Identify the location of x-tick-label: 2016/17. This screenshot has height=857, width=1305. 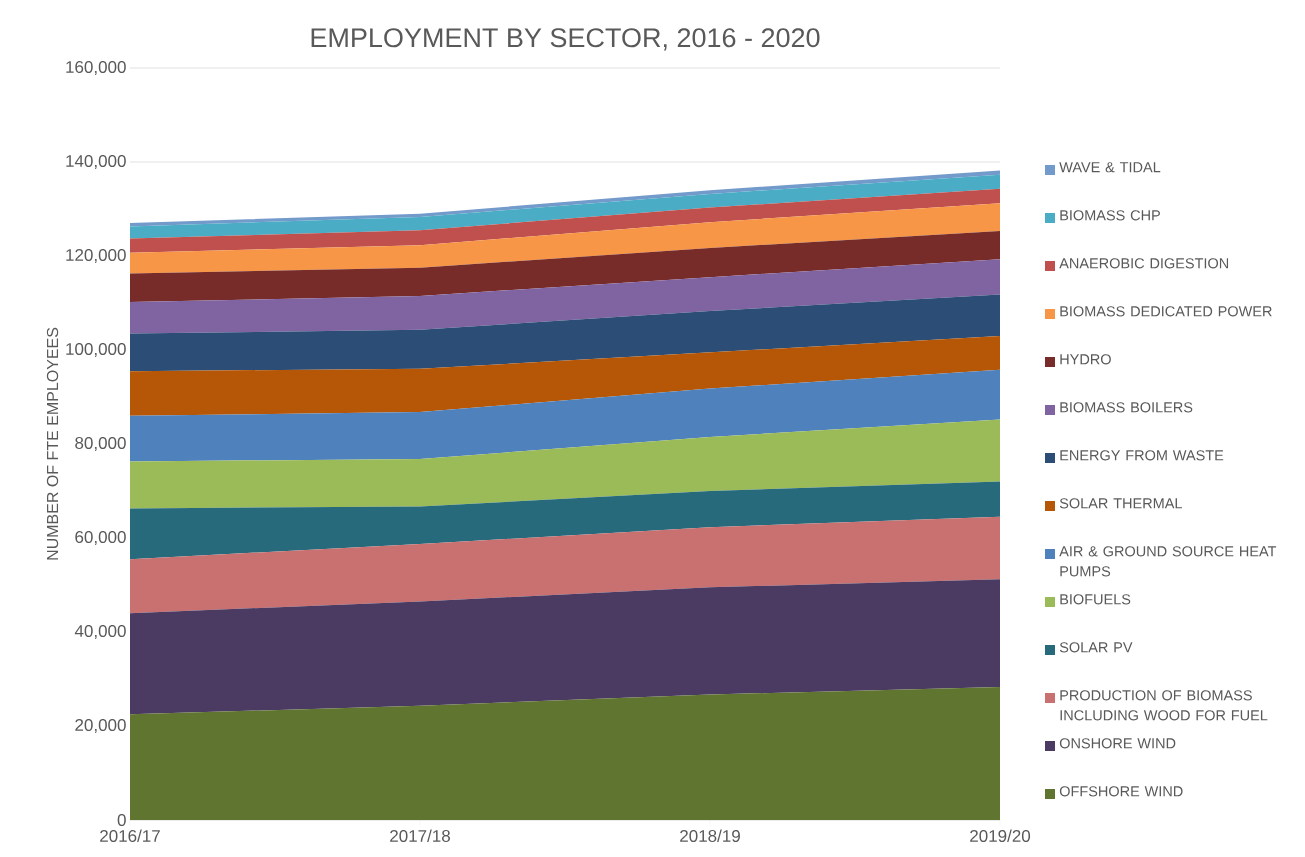
(130, 836).